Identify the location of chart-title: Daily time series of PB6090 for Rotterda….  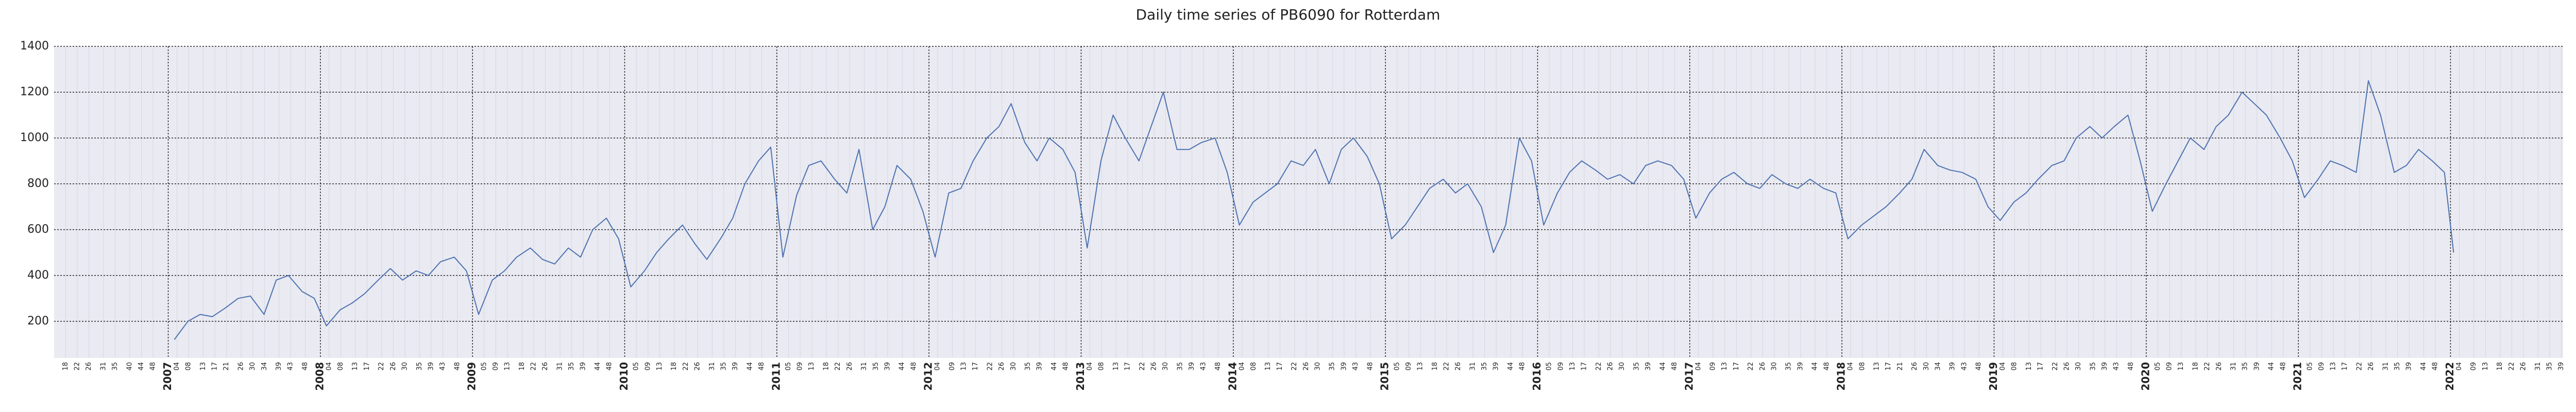
(1288, 14).